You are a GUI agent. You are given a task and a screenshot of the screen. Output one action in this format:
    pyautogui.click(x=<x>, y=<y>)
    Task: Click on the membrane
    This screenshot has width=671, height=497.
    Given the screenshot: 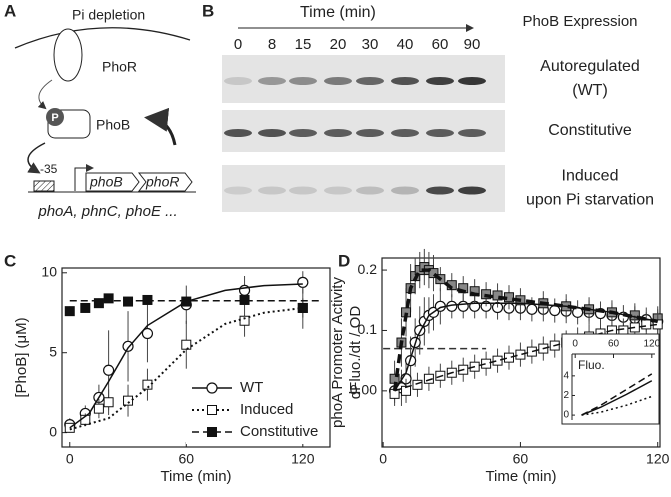 What is the action you would take?
    pyautogui.click(x=102, y=38)
    